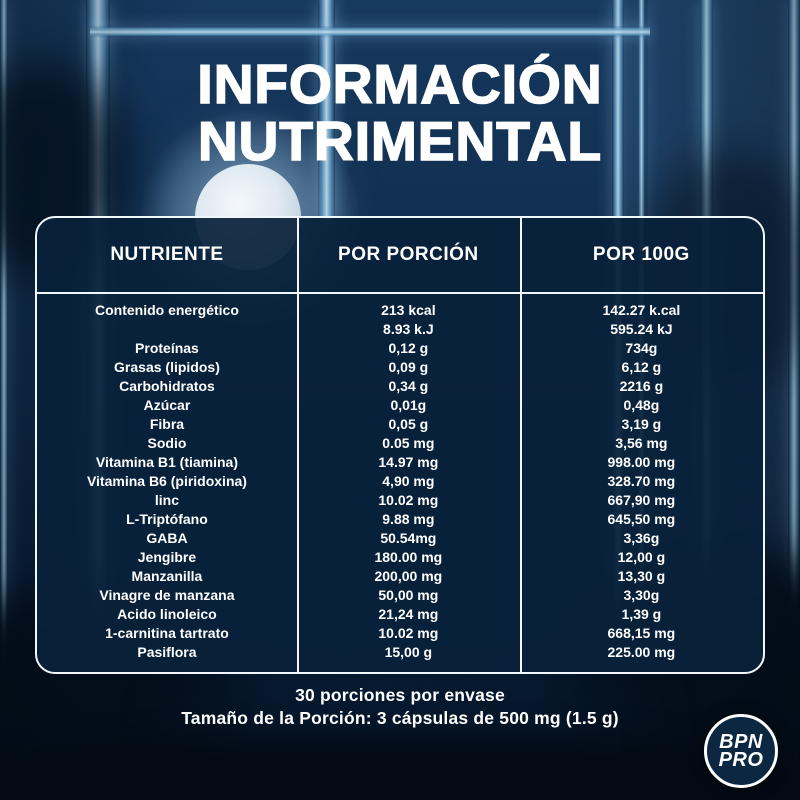 The height and width of the screenshot is (800, 800). I want to click on table-header-row: NUTRIENTE POR PORCIÓN POR 100G, so click(400, 256).